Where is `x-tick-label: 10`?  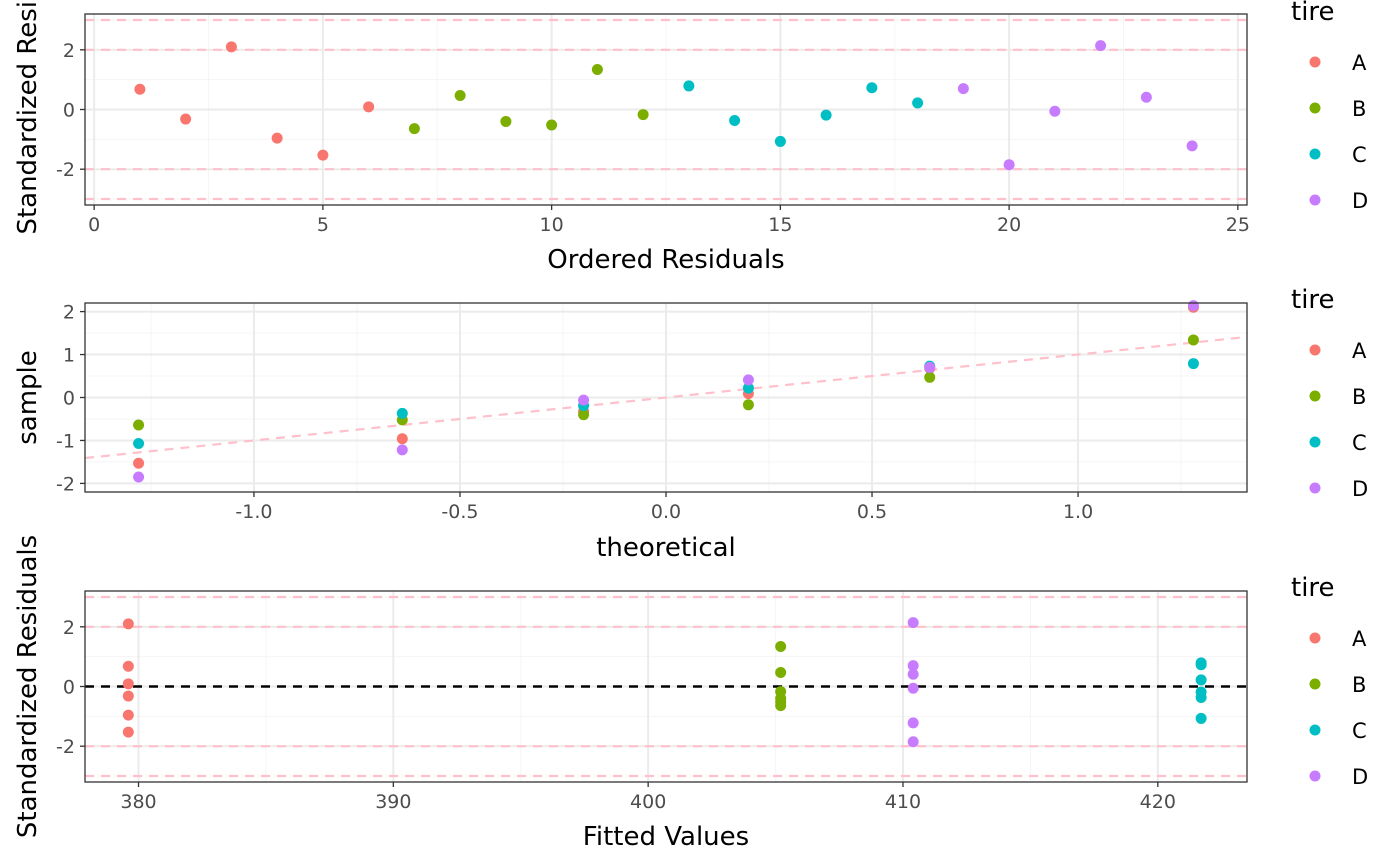
x-tick-label: 10 is located at coordinates (552, 225).